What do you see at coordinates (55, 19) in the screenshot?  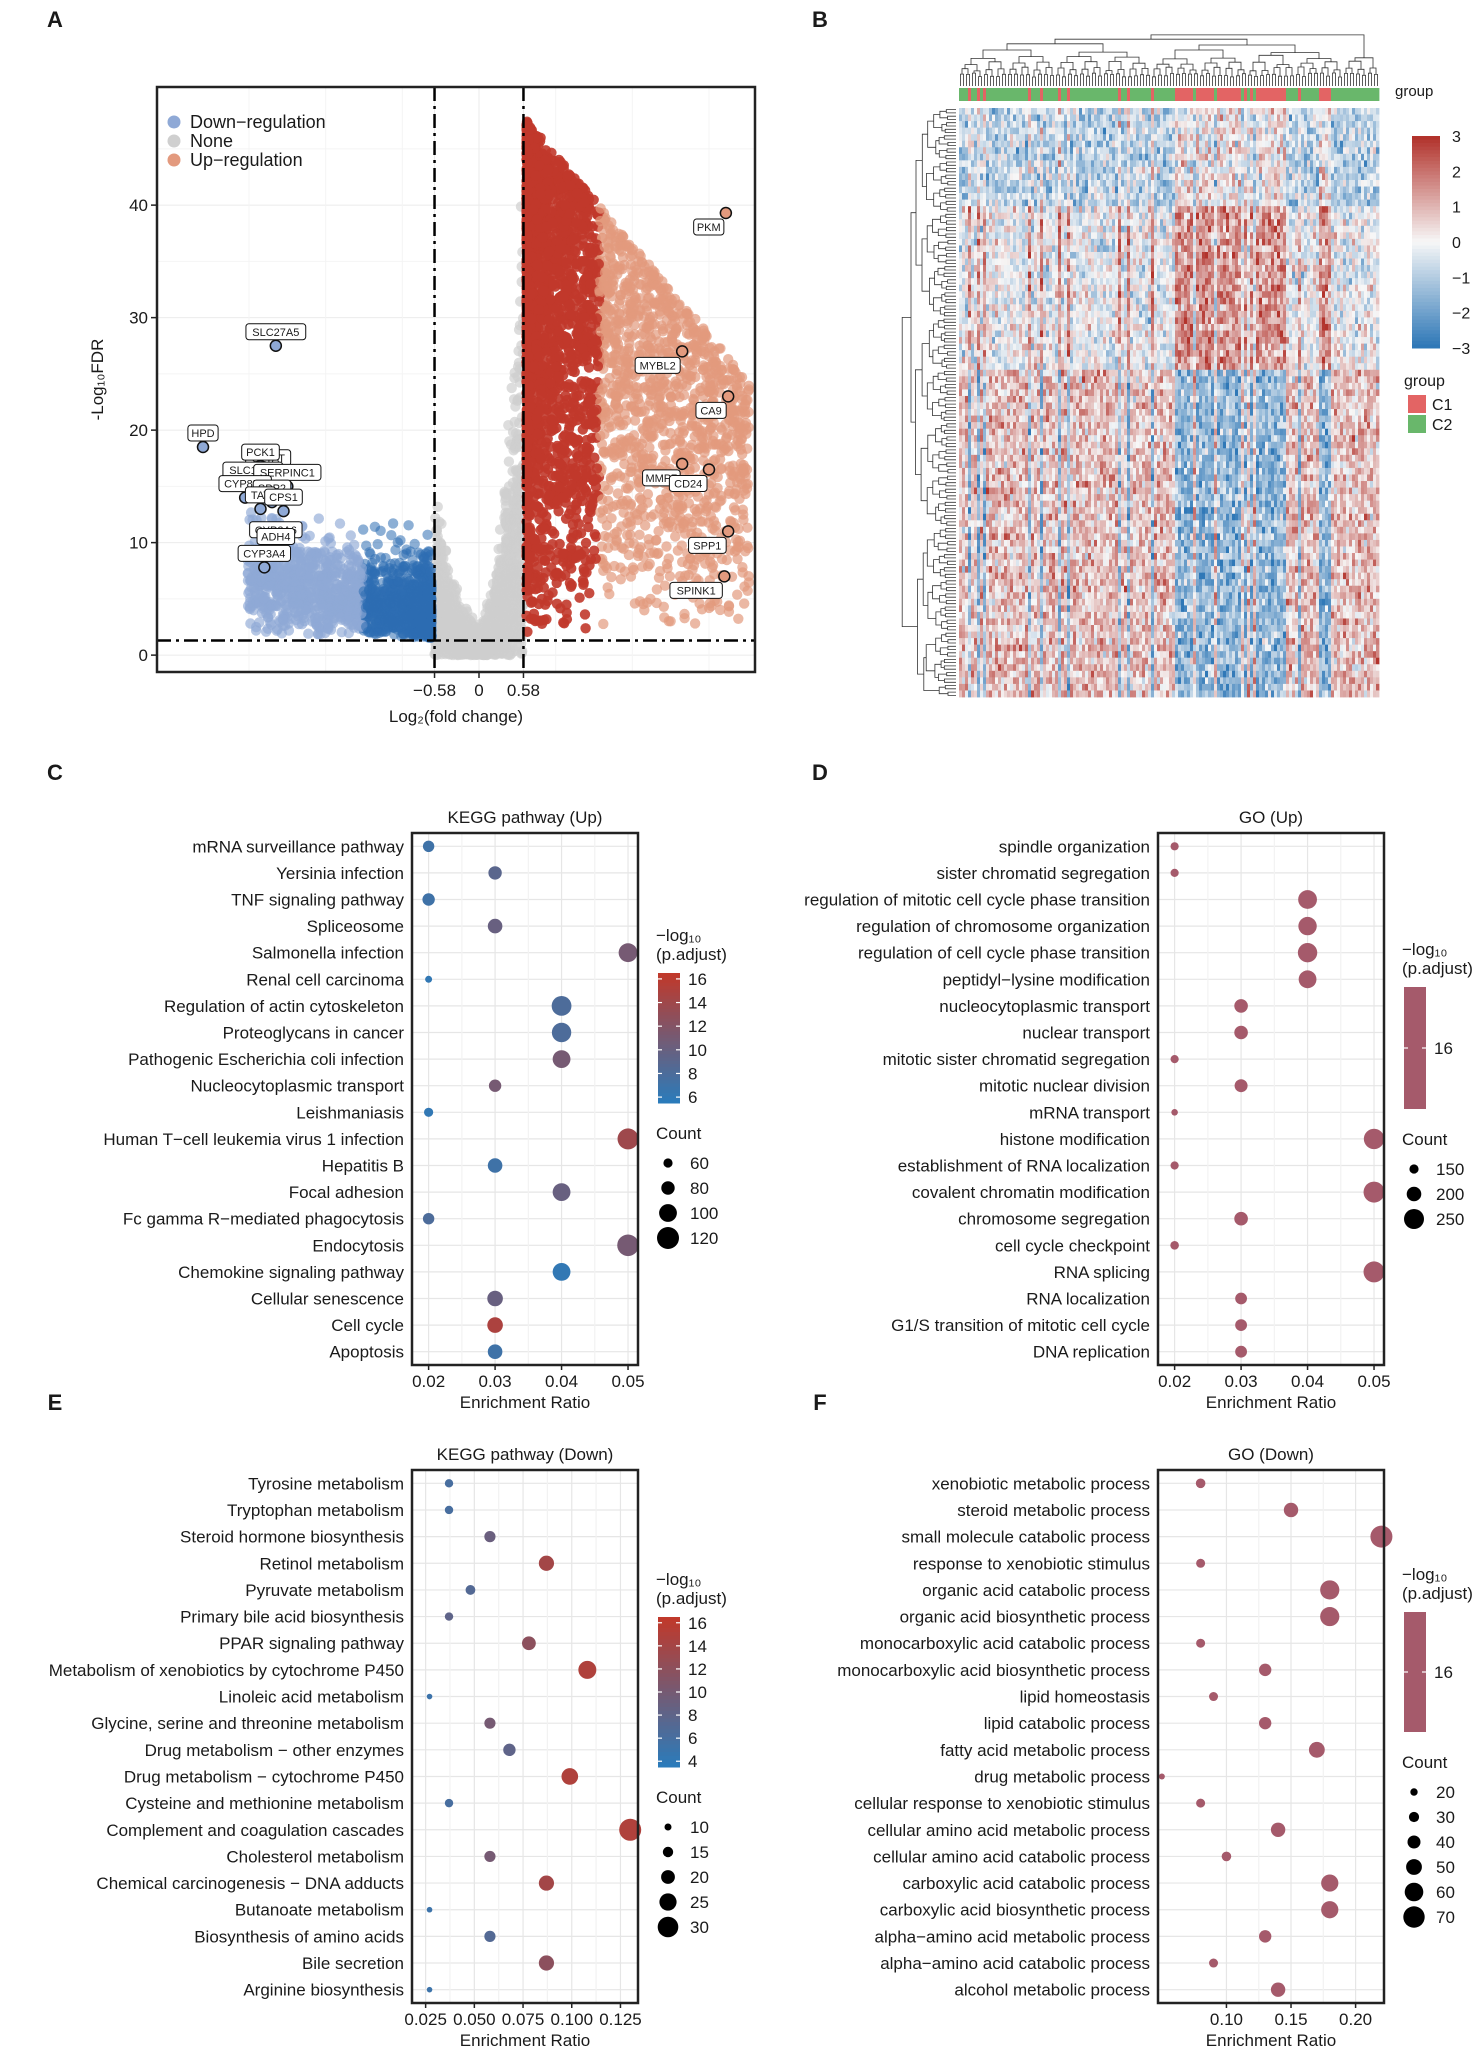 I see `panel-letter-a: A` at bounding box center [55, 19].